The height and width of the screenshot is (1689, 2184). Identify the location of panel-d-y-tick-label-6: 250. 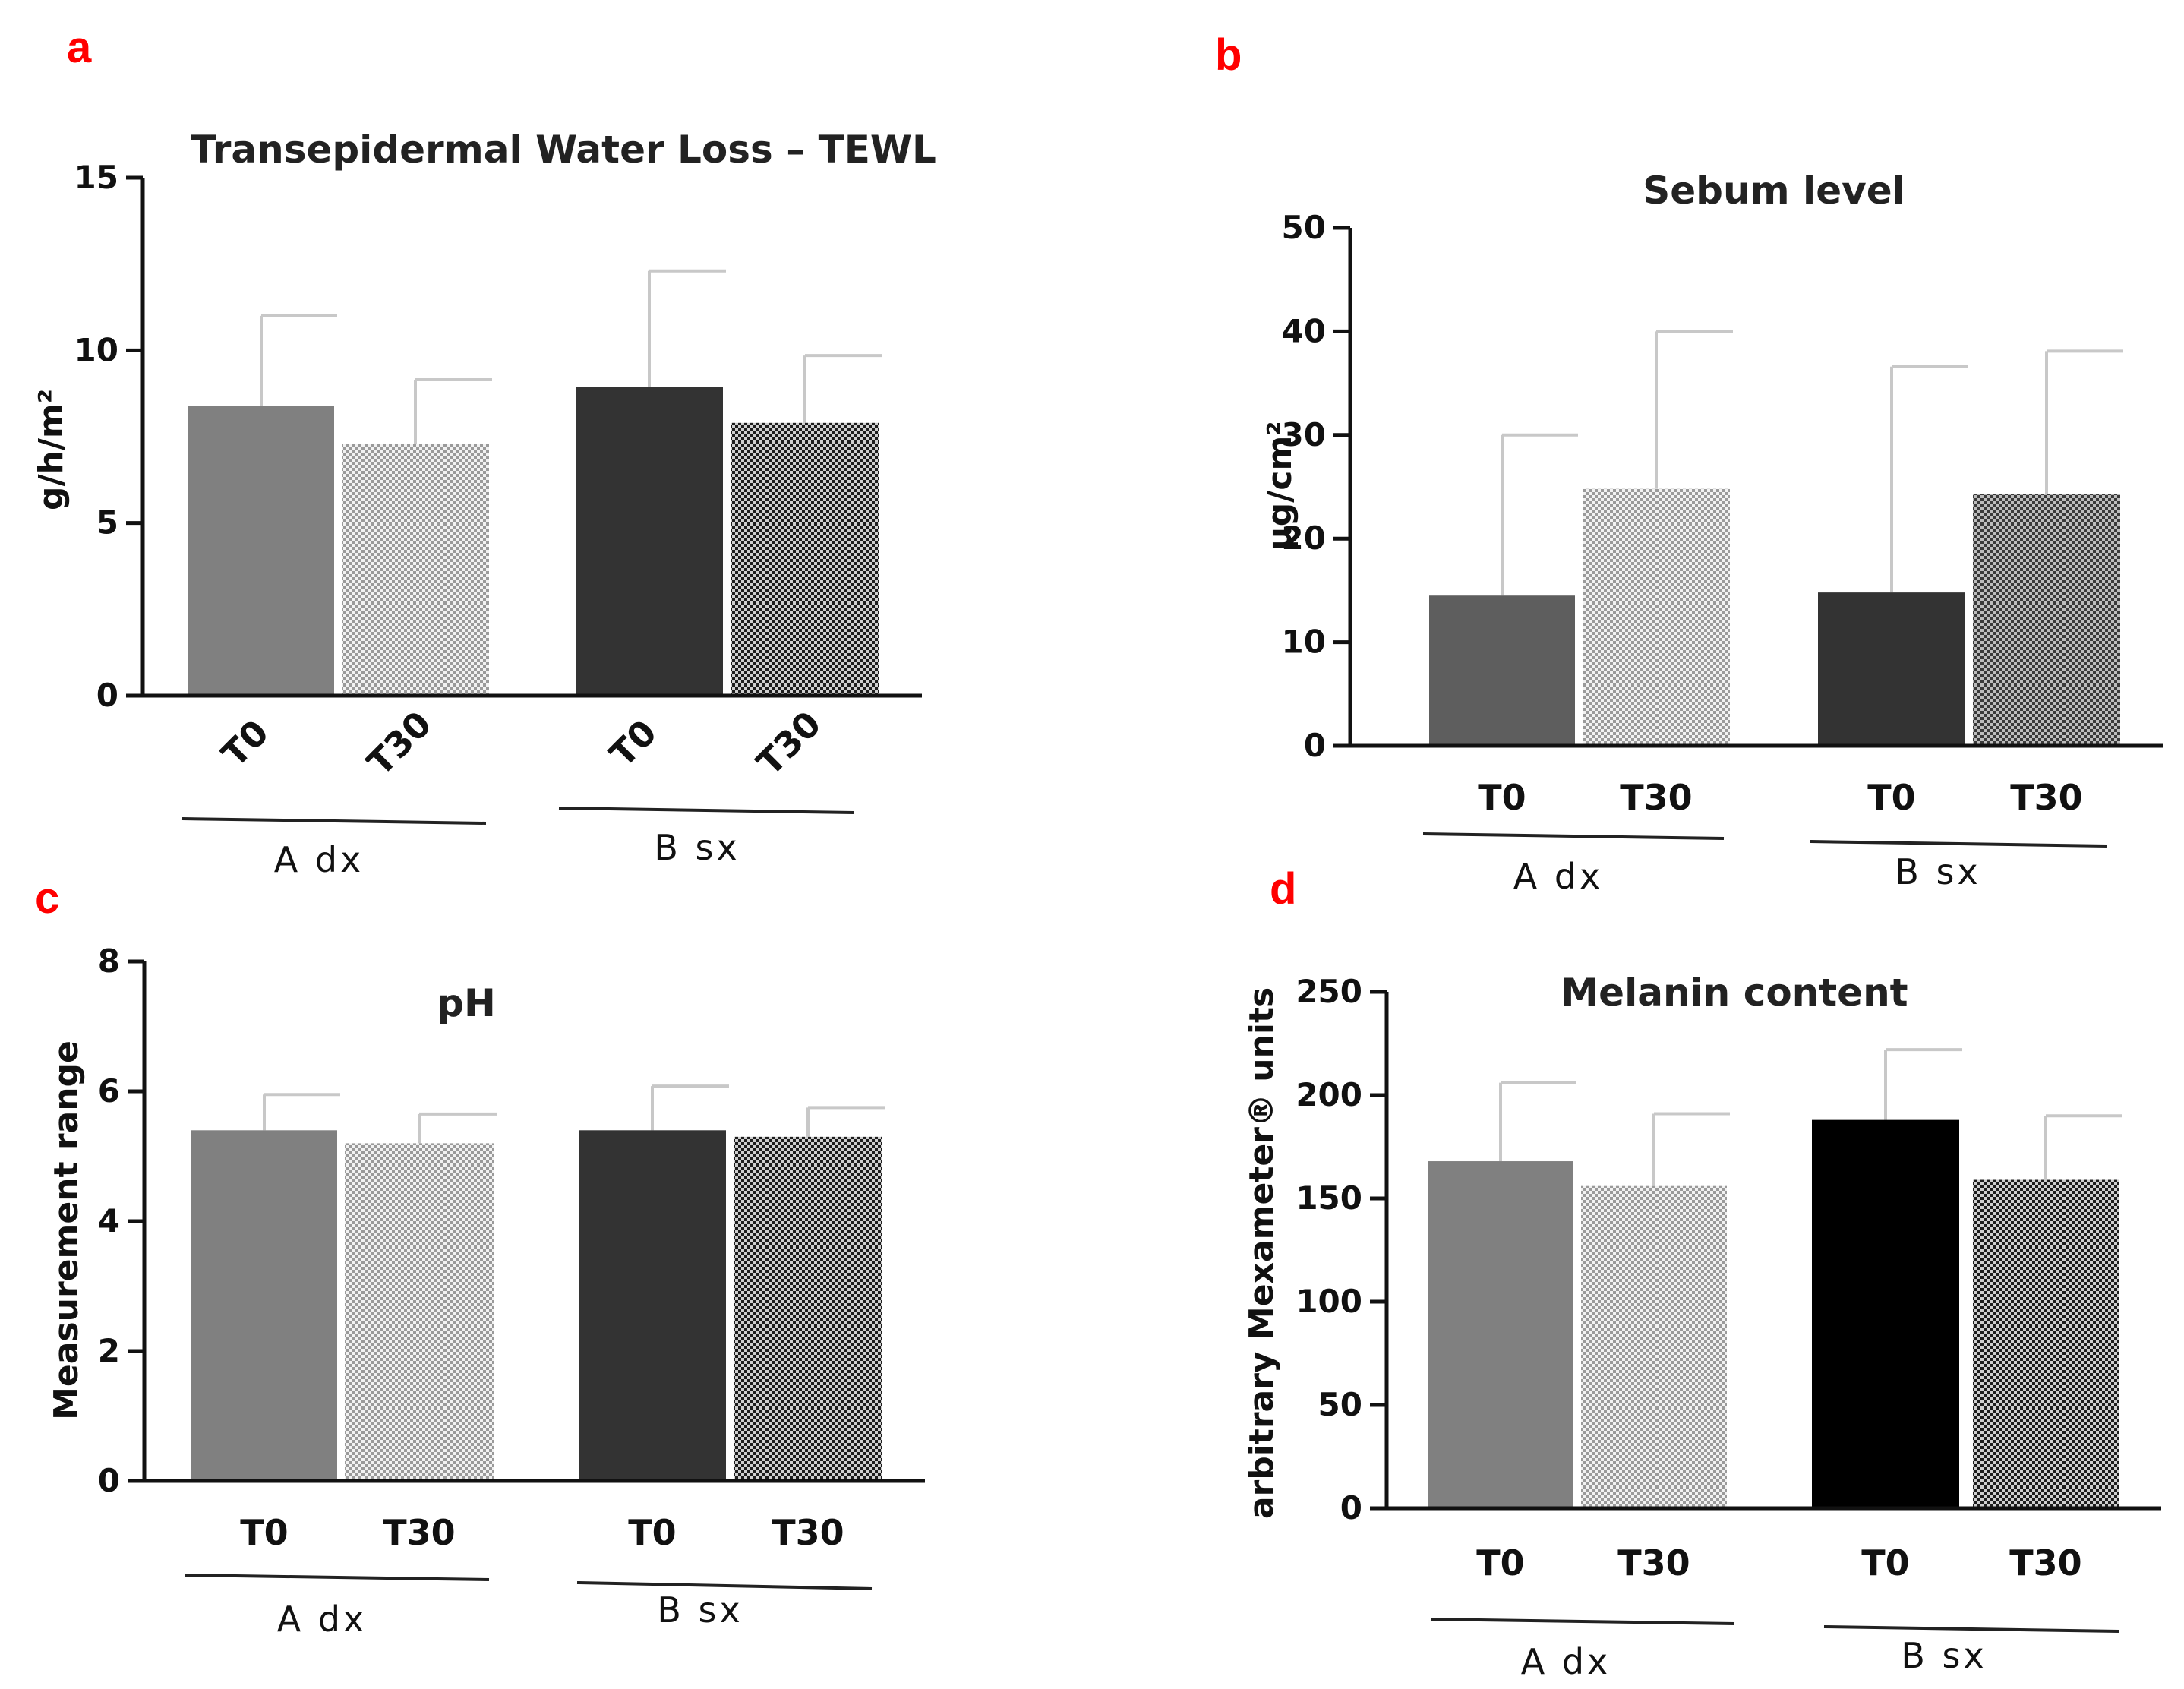
(1329, 991).